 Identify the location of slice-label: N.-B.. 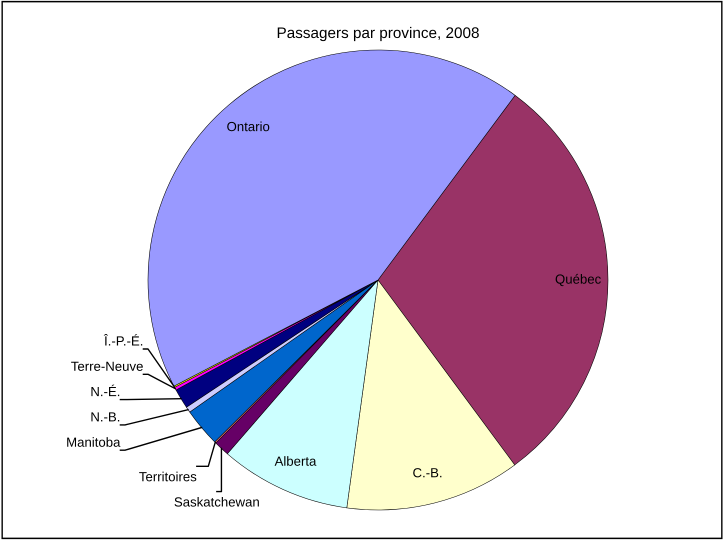
(105, 417).